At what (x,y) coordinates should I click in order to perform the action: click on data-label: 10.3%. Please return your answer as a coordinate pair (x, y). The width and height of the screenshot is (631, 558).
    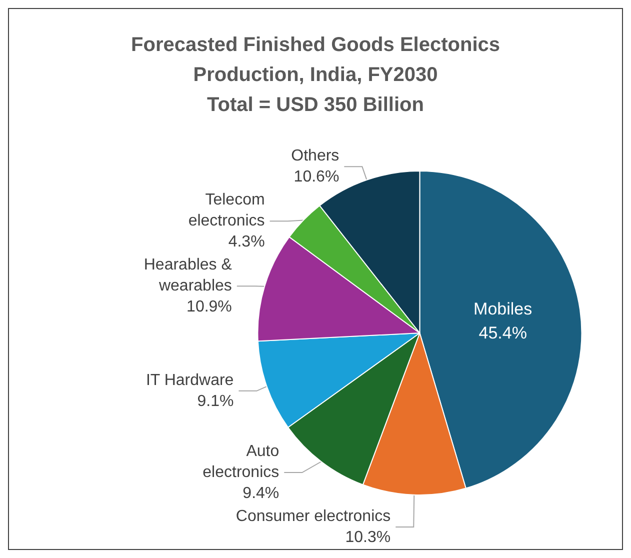
    Looking at the image, I should click on (368, 537).